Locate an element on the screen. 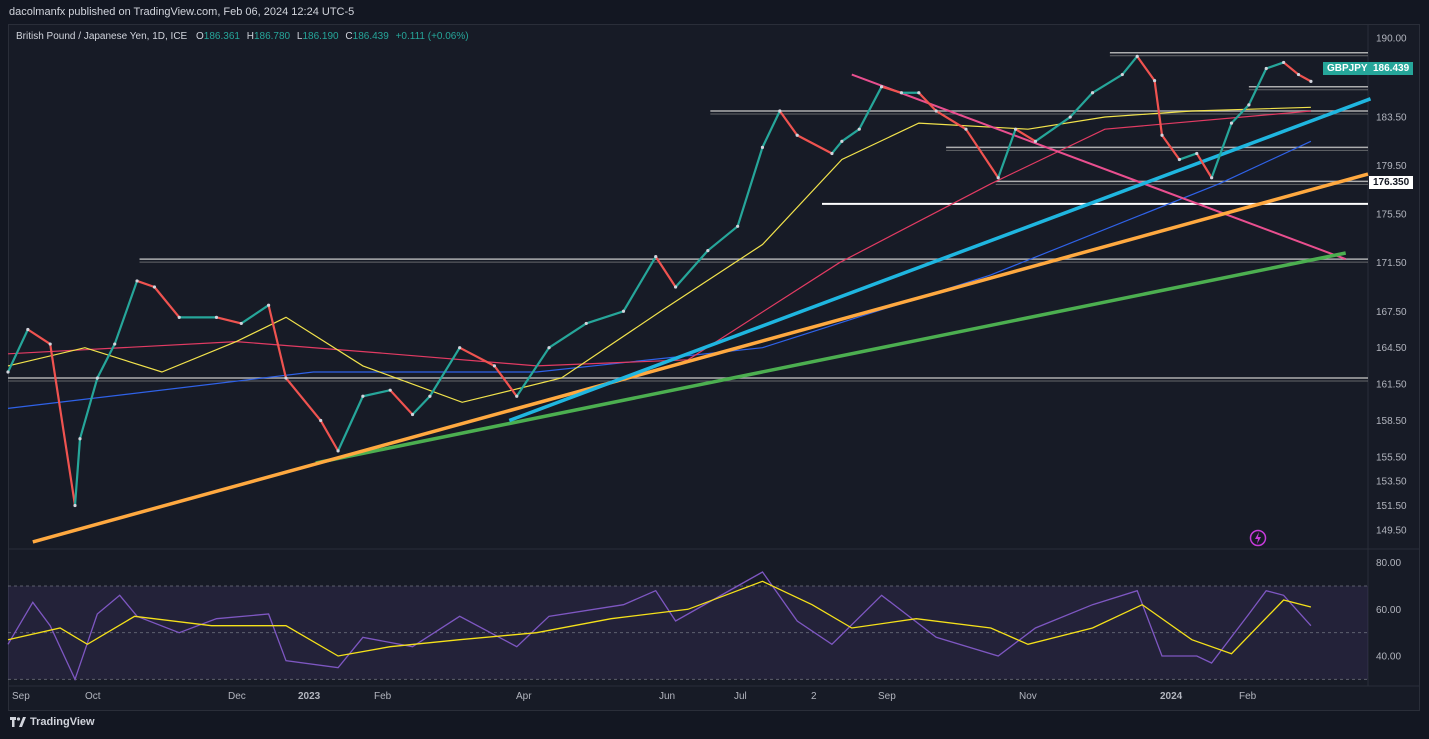  price-tick-label: 167.50 is located at coordinates (1391, 312).